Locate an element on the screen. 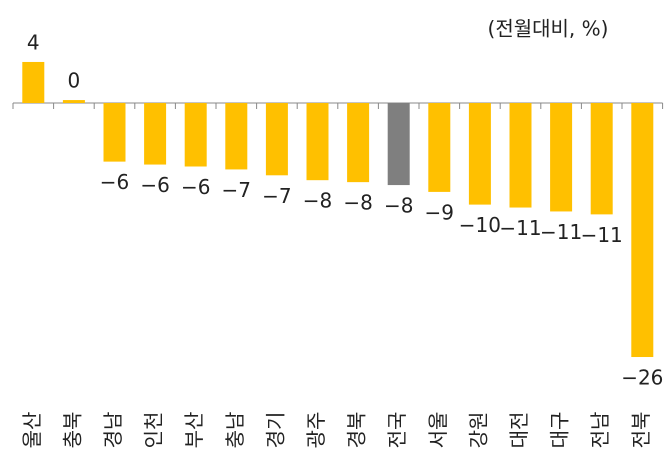  x-tick-label: 서울 is located at coordinates (438, 430).